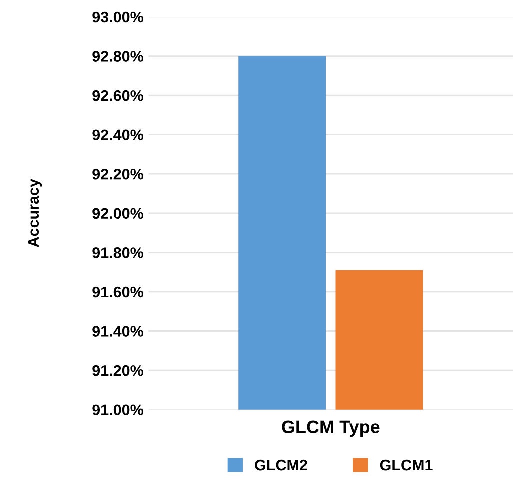  What do you see at coordinates (118, 96) in the screenshot?
I see `y-tick-label: 92.60%` at bounding box center [118, 96].